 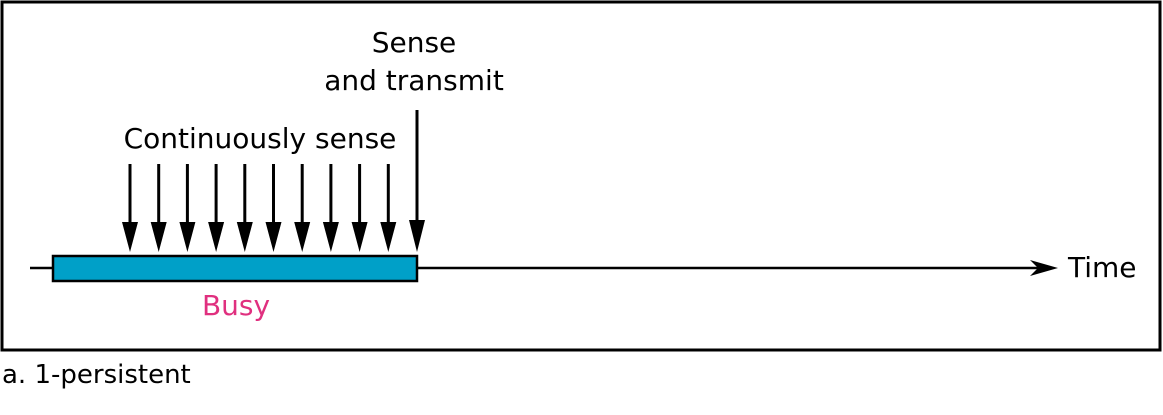 What do you see at coordinates (417, 181) in the screenshot?
I see `sense-and-transmit-arrow` at bounding box center [417, 181].